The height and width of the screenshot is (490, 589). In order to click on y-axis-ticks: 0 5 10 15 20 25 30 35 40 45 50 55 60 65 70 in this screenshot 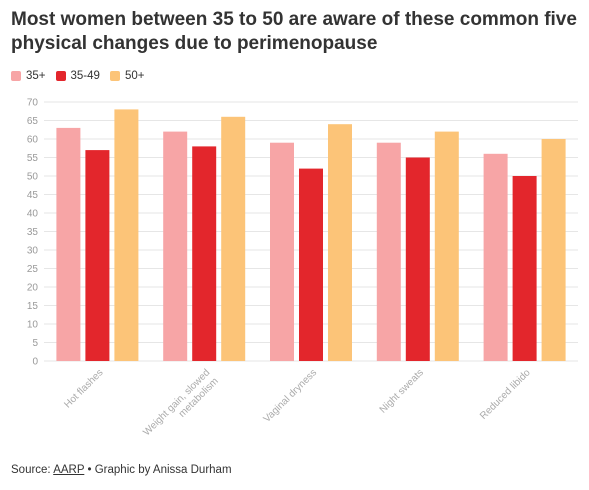, I will do `click(33, 233)`.